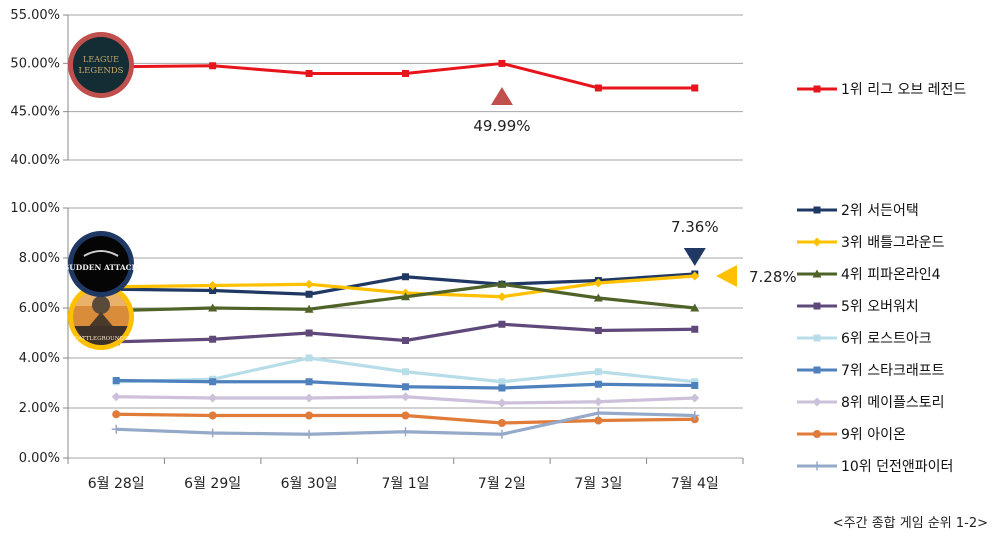  I want to click on league-of-legends-logo: LEAGUE LEGENDS, so click(101, 65).